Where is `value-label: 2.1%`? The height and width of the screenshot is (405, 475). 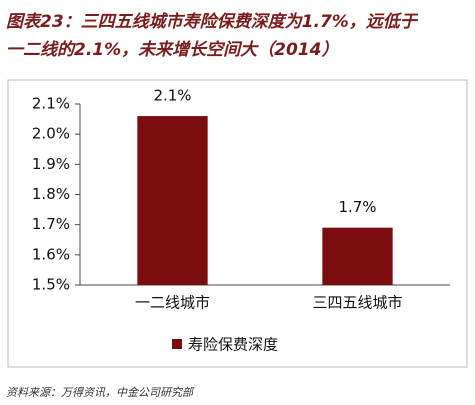
value-label: 2.1% is located at coordinates (172, 96).